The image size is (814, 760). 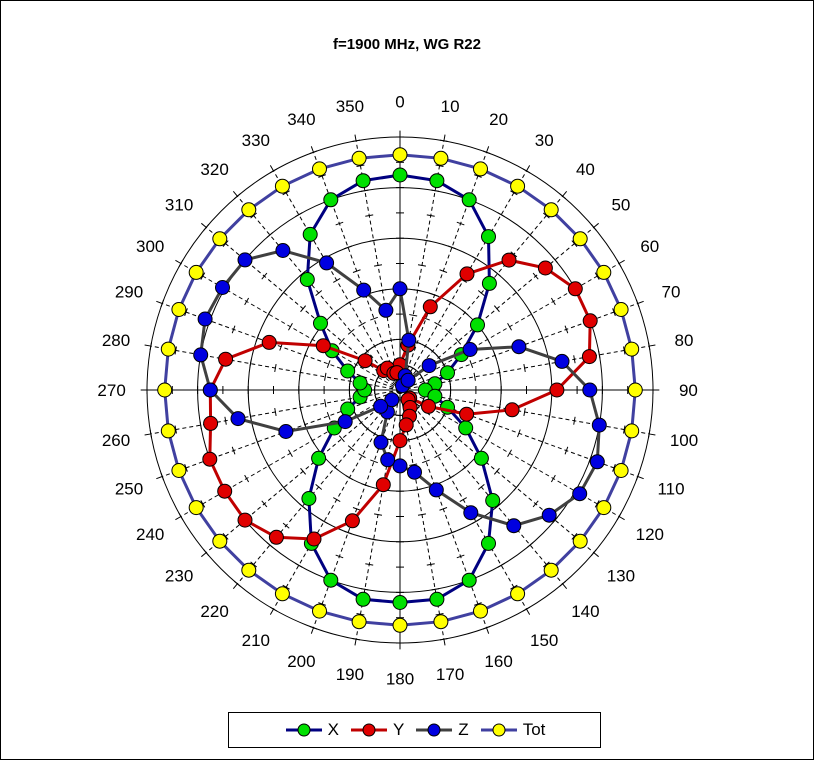 I want to click on angle-label-80: 80, so click(x=684, y=340).